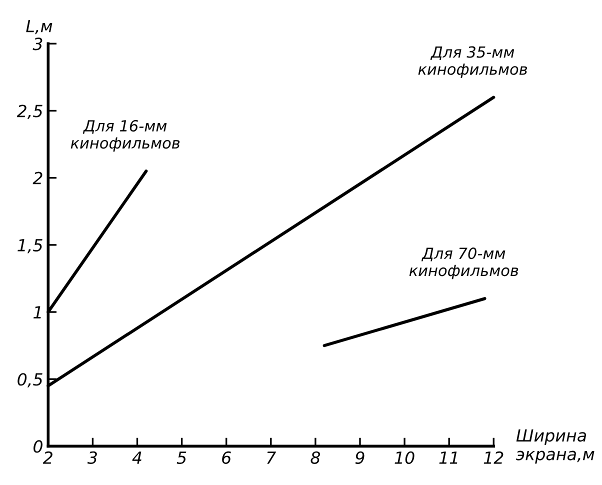 The width and height of the screenshot is (602, 485). I want to click on x-tick-label: 7, so click(271, 458).